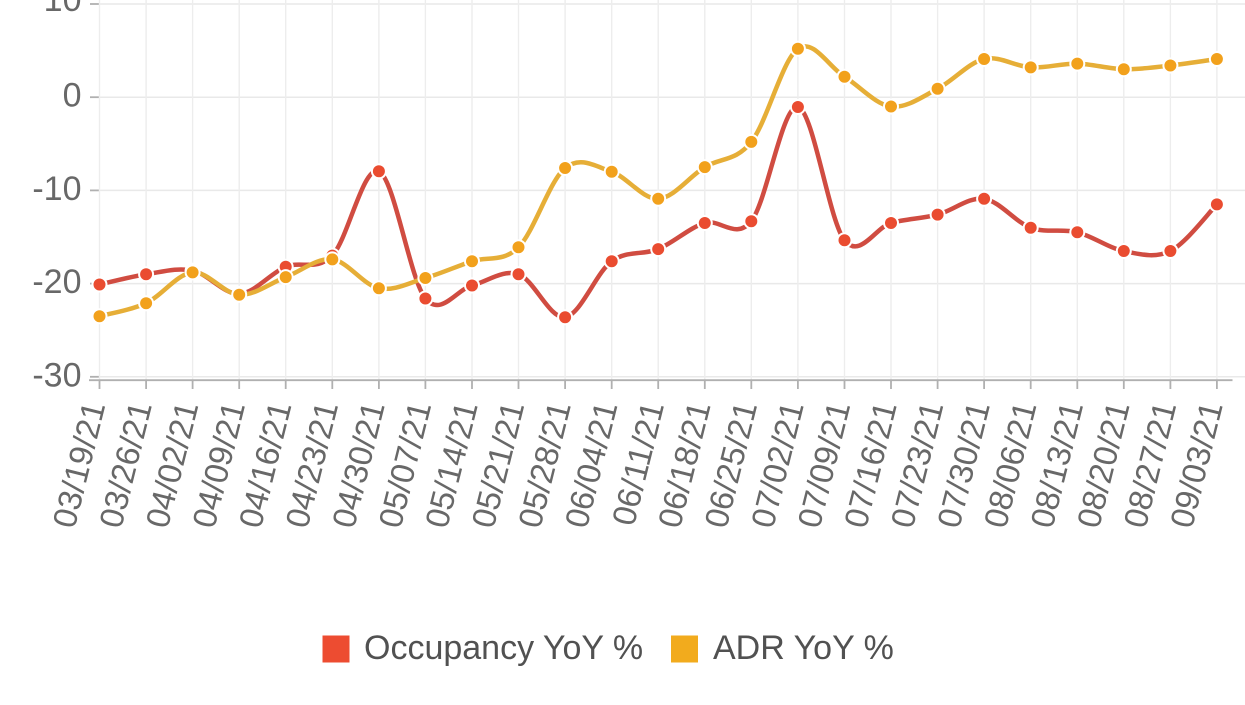 This screenshot has width=1245, height=705. What do you see at coordinates (503, 648) in the screenshot?
I see `svg-text: Occupancy YoY %` at bounding box center [503, 648].